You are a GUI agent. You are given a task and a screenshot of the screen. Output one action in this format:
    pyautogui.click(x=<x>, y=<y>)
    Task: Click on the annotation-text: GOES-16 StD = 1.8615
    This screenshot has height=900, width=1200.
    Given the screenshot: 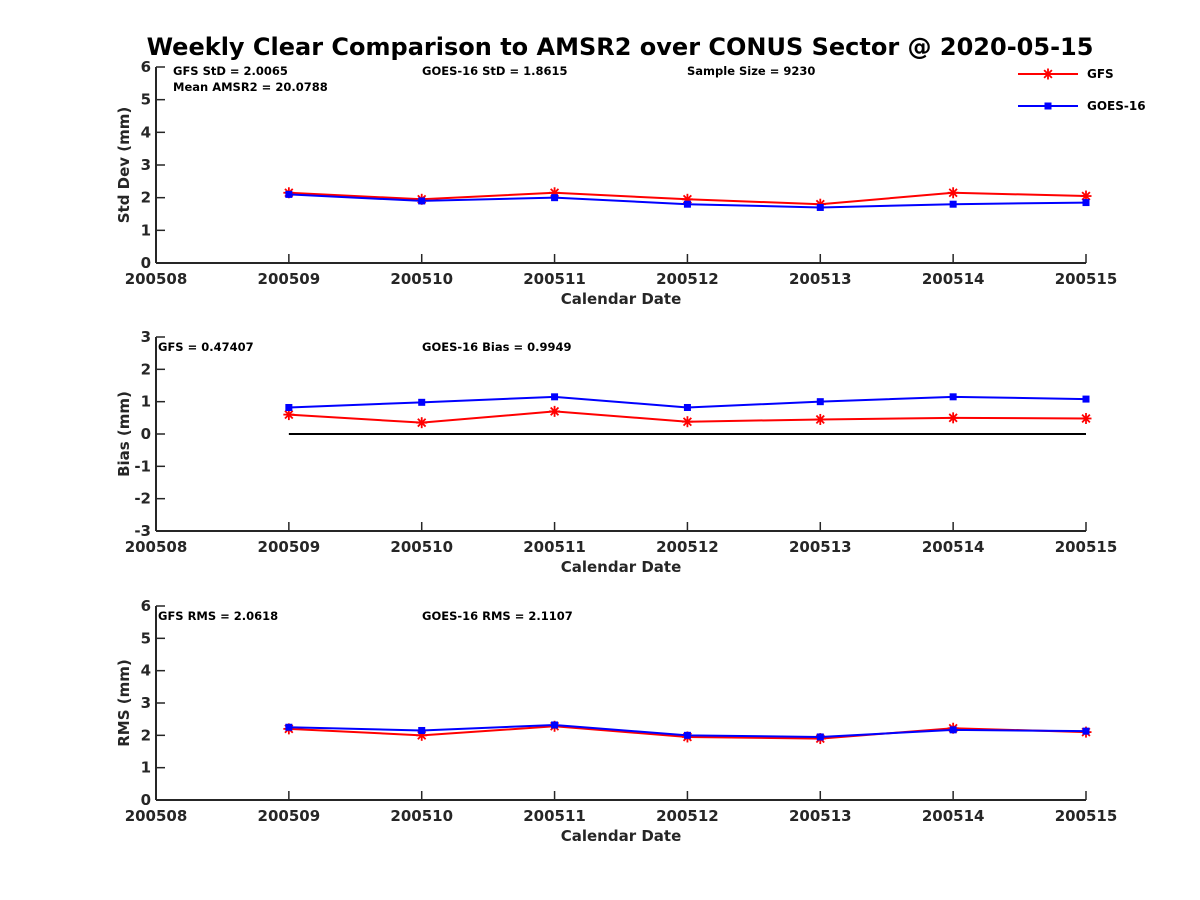 What is the action you would take?
    pyautogui.click(x=494, y=71)
    